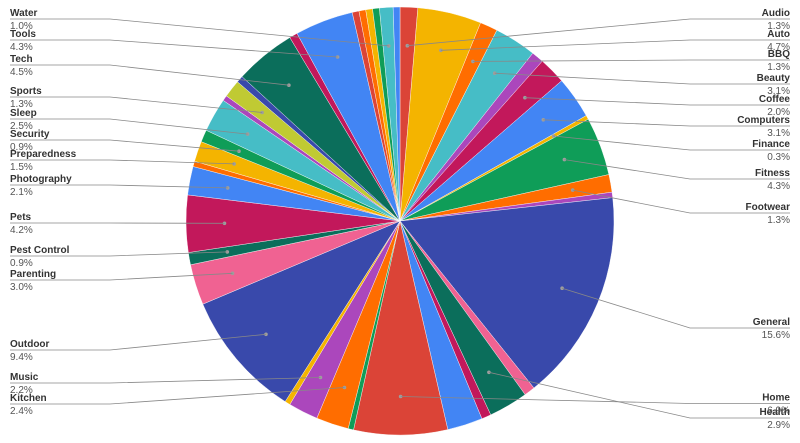  What do you see at coordinates (776, 335) in the screenshot?
I see `slice-value: 15.6%` at bounding box center [776, 335].